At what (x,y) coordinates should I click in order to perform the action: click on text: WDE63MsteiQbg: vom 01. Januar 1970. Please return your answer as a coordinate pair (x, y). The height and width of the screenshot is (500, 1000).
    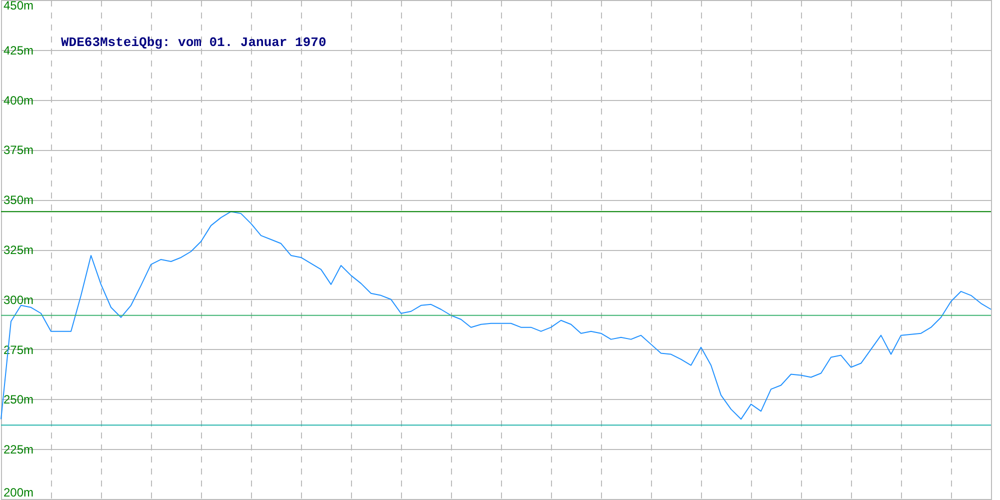
    Looking at the image, I should click on (193, 42).